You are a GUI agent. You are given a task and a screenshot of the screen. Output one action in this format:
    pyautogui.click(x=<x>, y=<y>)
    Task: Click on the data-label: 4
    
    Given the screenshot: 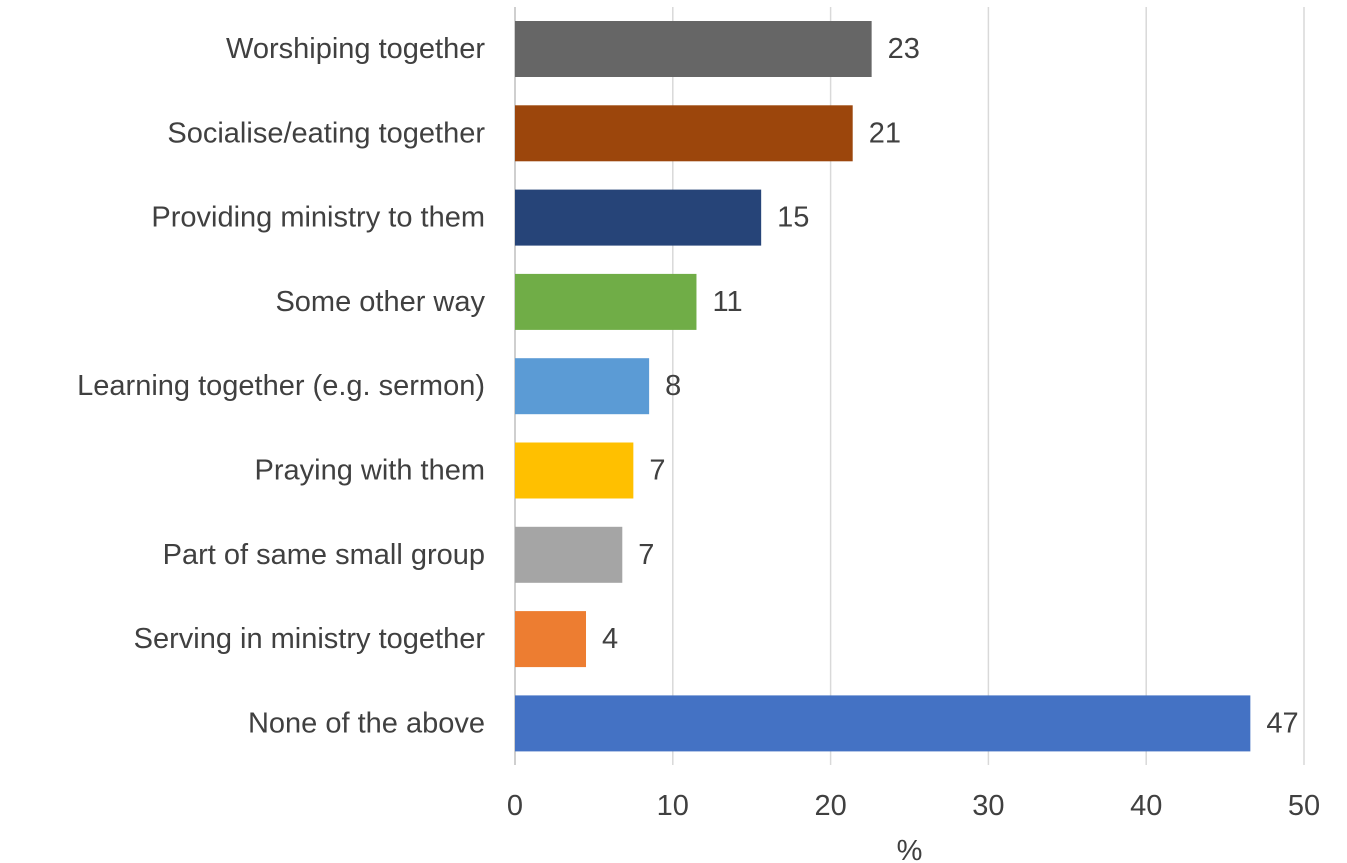 What is the action you would take?
    pyautogui.click(x=610, y=639)
    